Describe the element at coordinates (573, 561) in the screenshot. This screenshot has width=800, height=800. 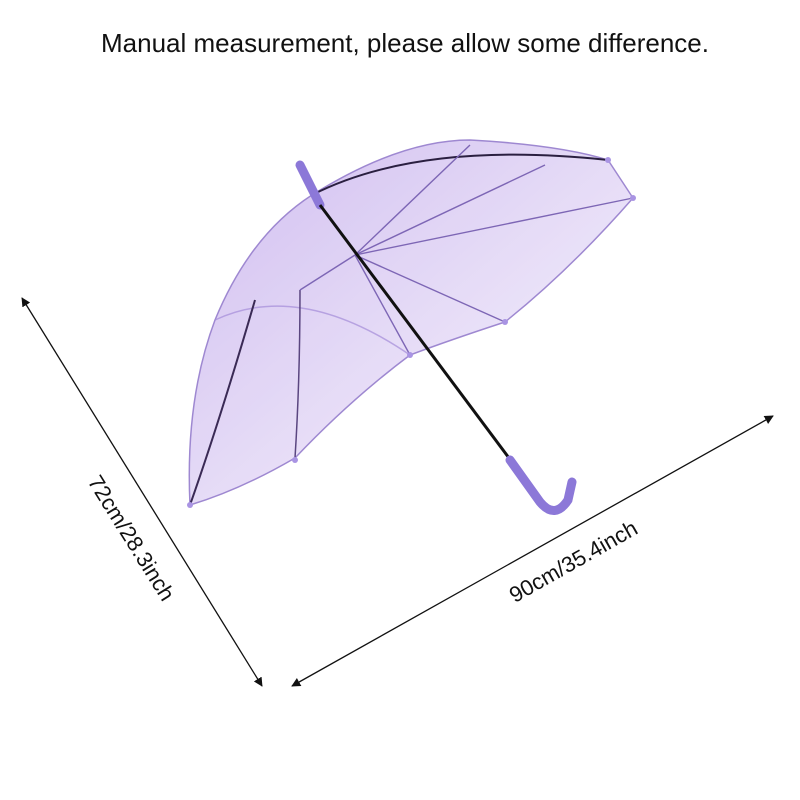
I see `width-label: 90cm/35.4inch` at that location.